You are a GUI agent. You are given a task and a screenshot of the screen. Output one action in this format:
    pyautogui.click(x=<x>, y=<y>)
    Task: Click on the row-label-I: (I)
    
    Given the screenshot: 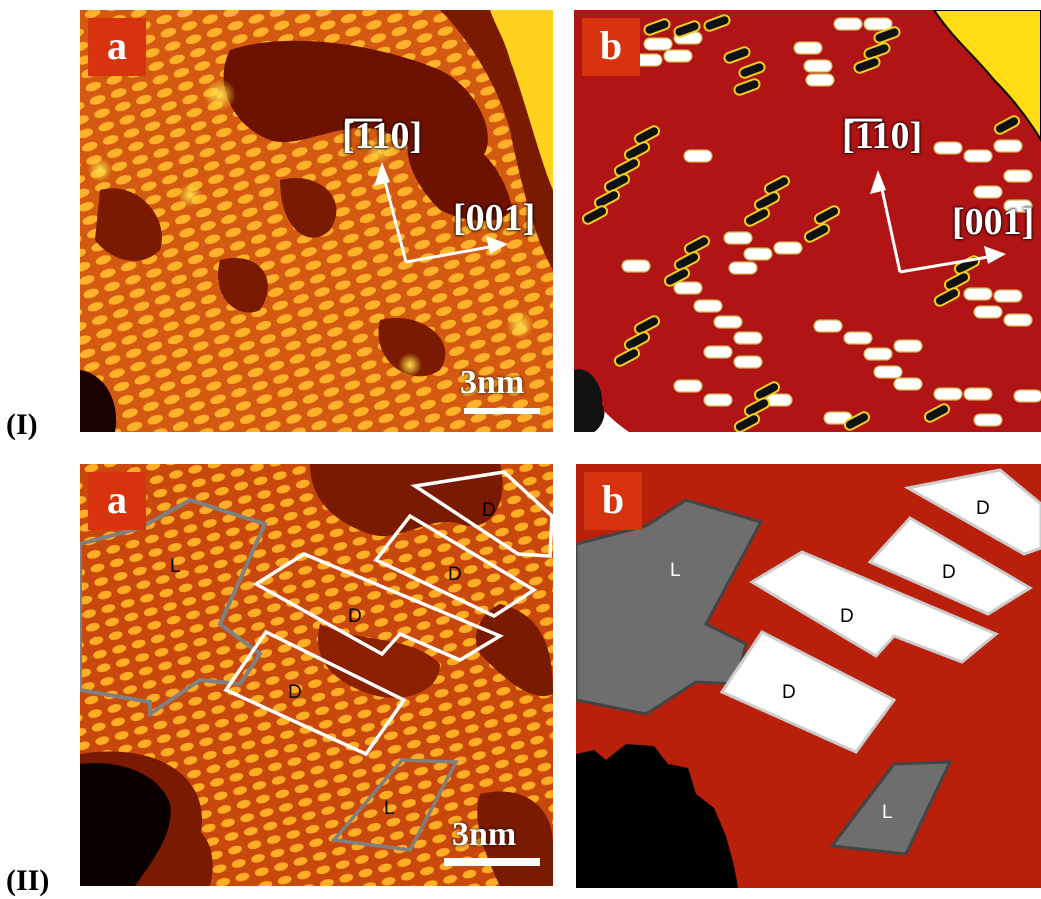 What is the action you would take?
    pyautogui.click(x=22, y=424)
    